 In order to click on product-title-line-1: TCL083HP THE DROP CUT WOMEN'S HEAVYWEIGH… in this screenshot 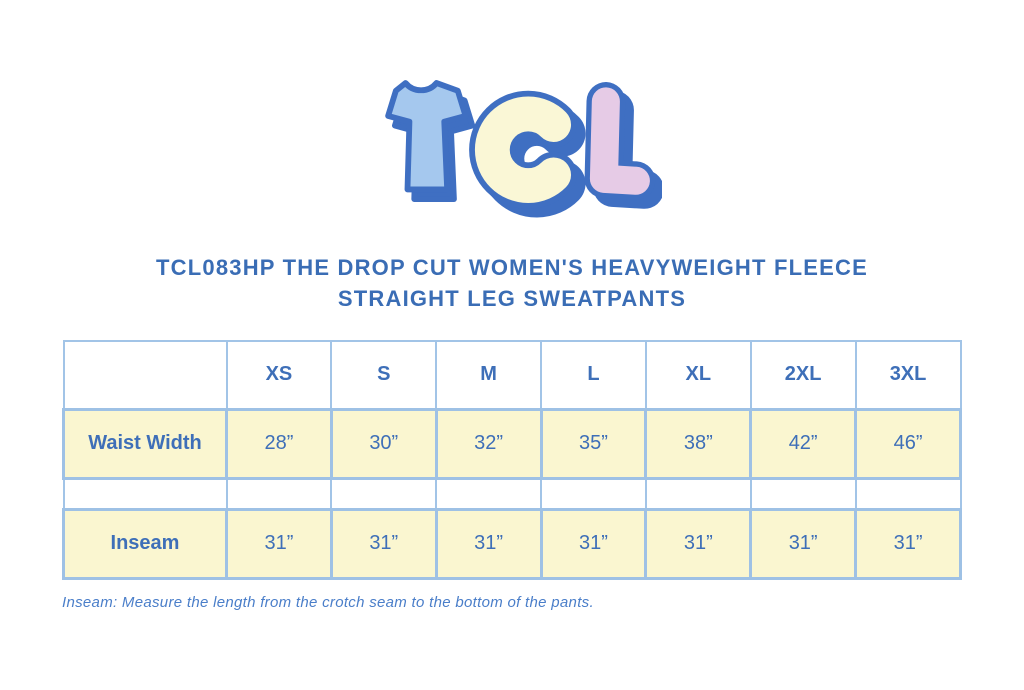, I will do `click(512, 267)`.